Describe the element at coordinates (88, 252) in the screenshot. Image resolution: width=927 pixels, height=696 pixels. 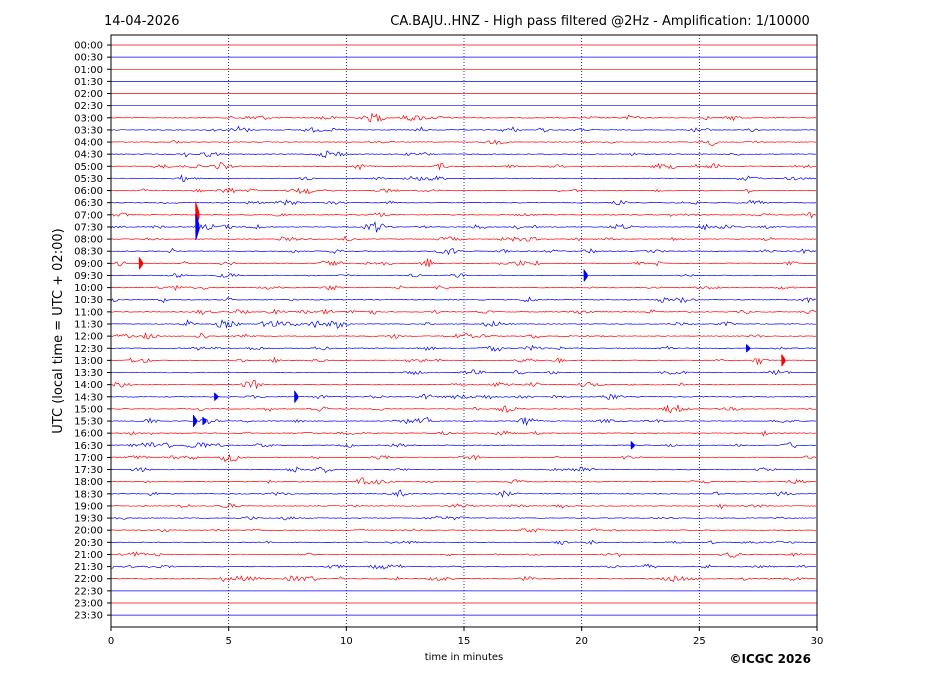
I see `y-tick-label: 08:30` at that location.